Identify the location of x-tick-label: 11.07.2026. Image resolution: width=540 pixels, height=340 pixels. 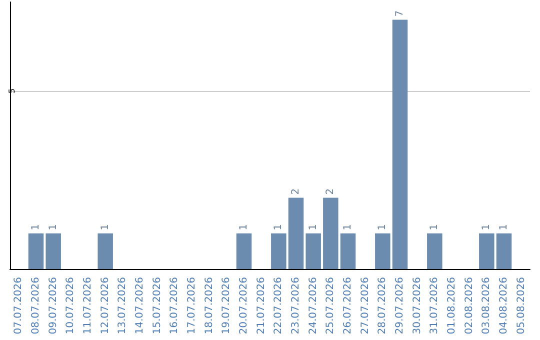
(88, 305).